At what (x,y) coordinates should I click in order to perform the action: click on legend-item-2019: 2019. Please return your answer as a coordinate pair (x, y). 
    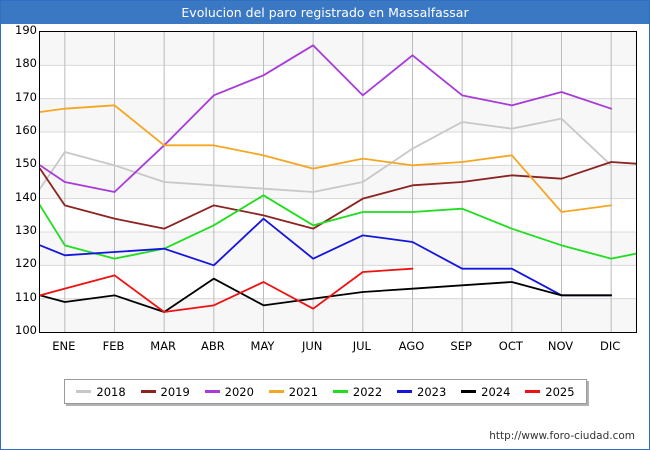
    Looking at the image, I should click on (165, 391).